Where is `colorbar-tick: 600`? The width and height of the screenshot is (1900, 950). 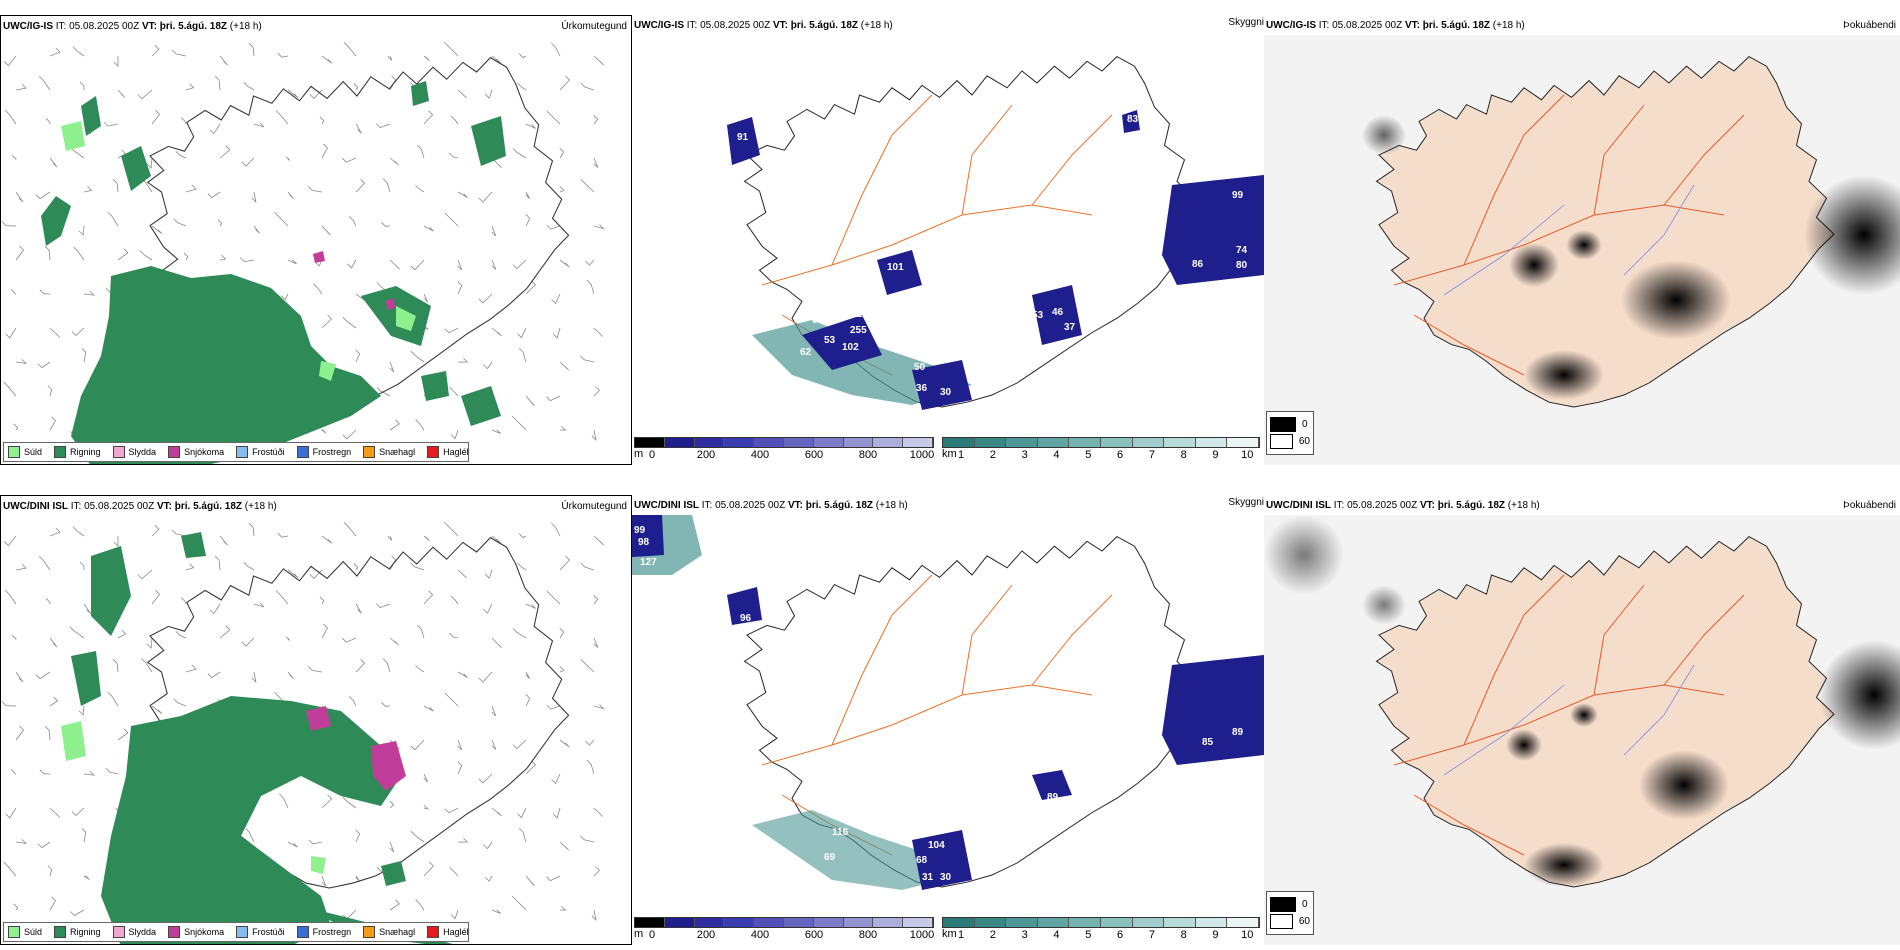
colorbar-tick: 600 is located at coordinates (814, 455).